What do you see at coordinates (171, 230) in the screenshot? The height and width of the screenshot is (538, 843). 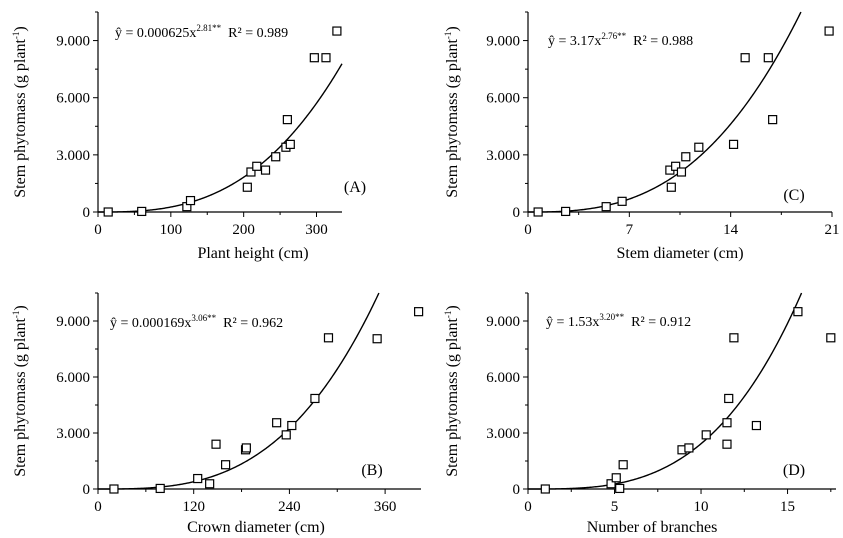 I see `x-tick-label: 100` at bounding box center [171, 230].